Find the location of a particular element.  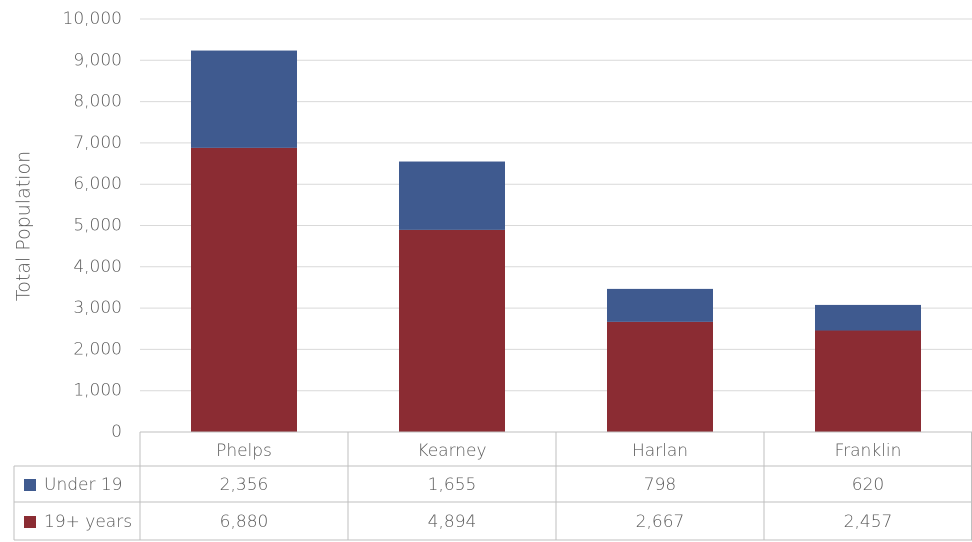

y-tick-label: 9,000 is located at coordinates (97, 60).